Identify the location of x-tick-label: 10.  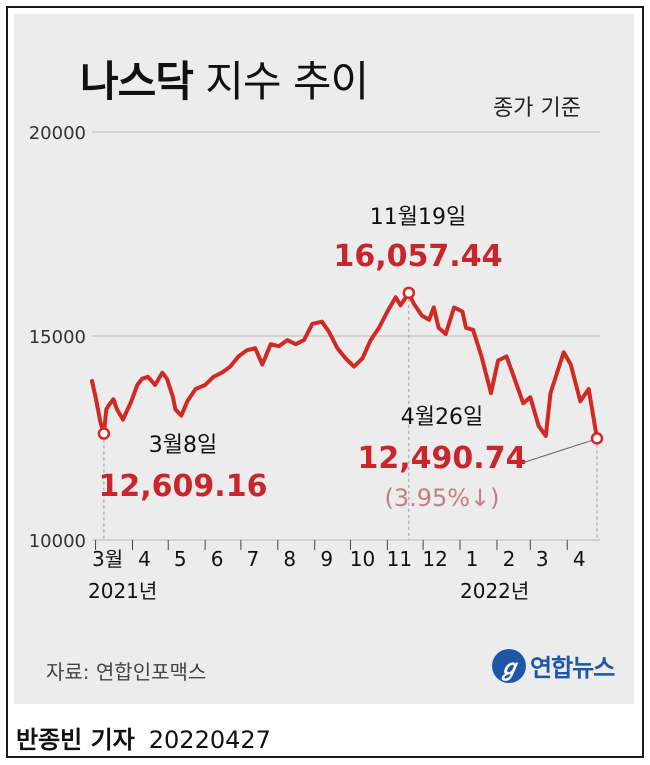
(362, 559).